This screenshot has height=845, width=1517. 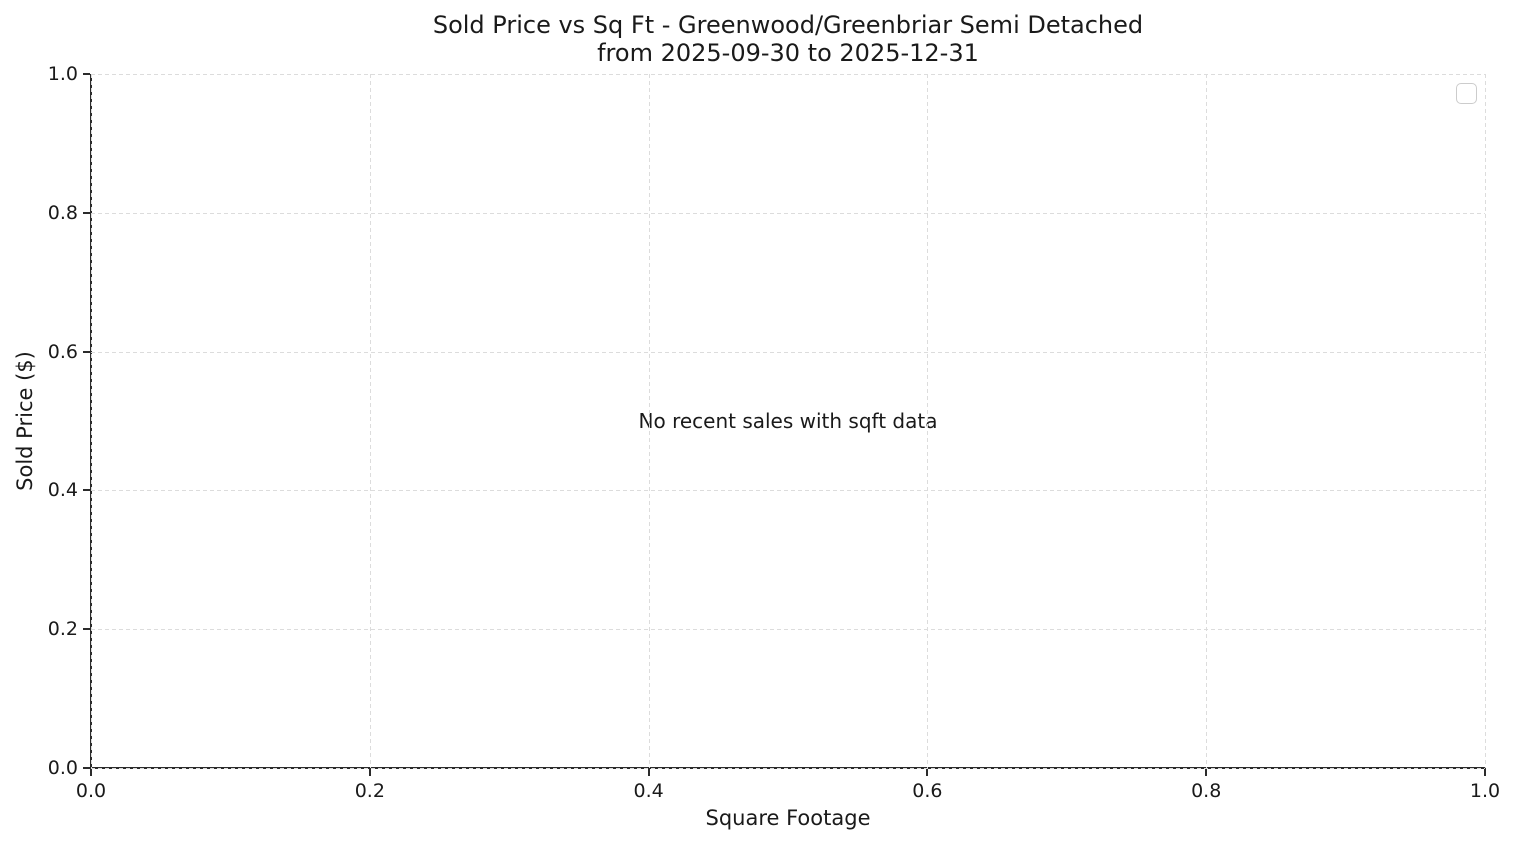 What do you see at coordinates (62, 351) in the screenshot?
I see `y-tick-label: 0.6` at bounding box center [62, 351].